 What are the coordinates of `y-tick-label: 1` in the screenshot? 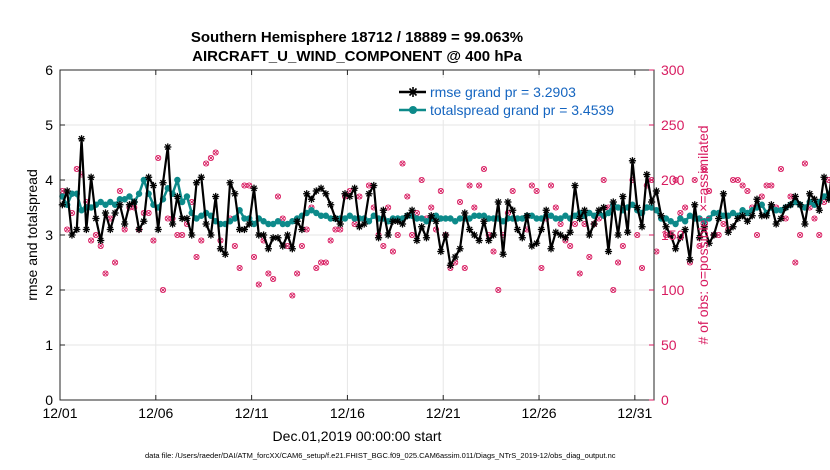 It's located at (49, 345).